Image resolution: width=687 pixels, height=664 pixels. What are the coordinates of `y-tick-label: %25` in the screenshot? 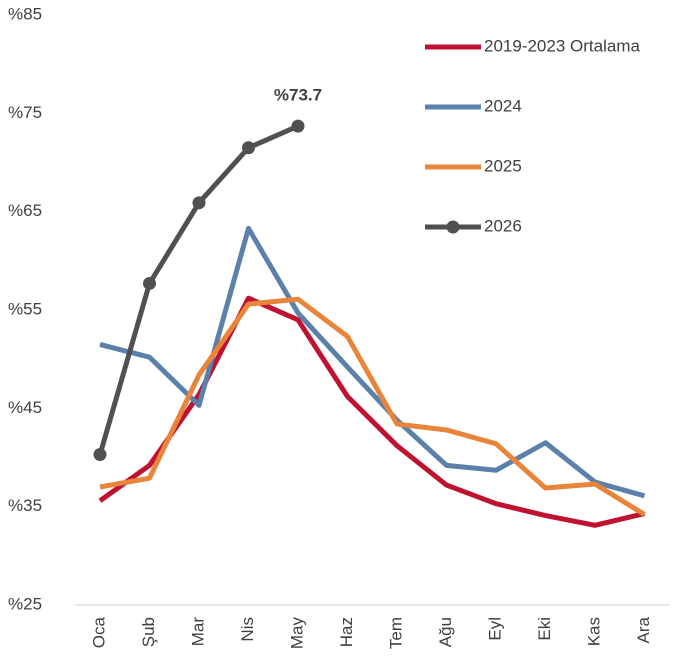 It's located at (25, 603).